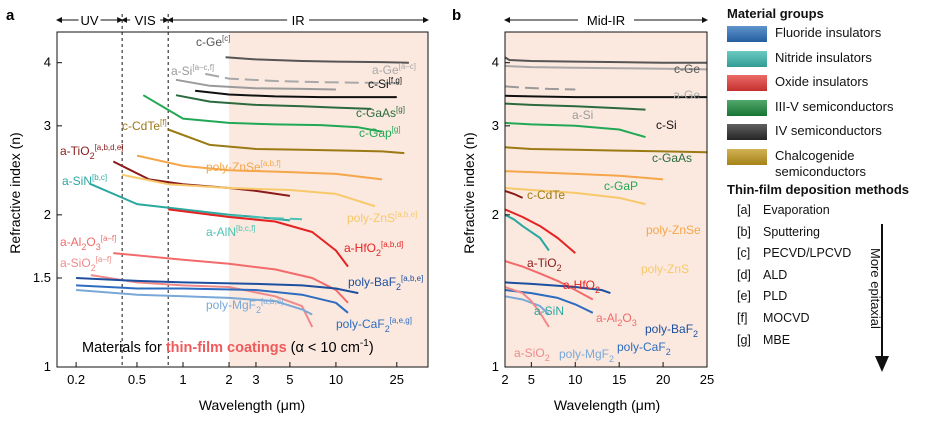 Image resolution: width=940 pixels, height=431 pixels. What do you see at coordinates (584, 175) in the screenshot?
I see `panel-b-poly-znse-line` at bounding box center [584, 175].